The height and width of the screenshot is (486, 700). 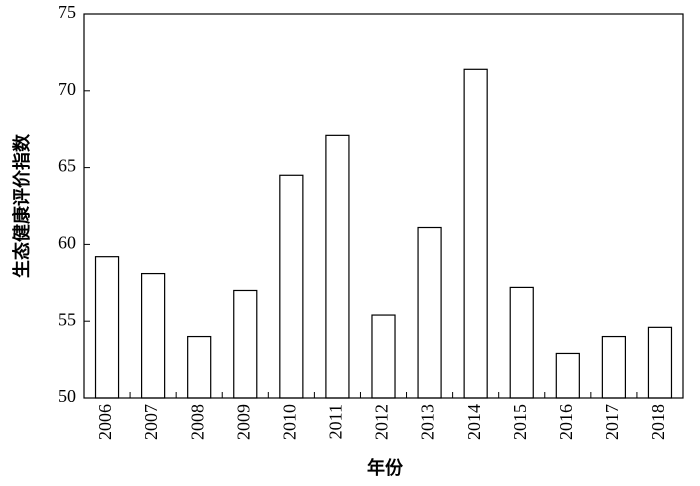 I want to click on x-tick-label: 2018, so click(x=658, y=422).